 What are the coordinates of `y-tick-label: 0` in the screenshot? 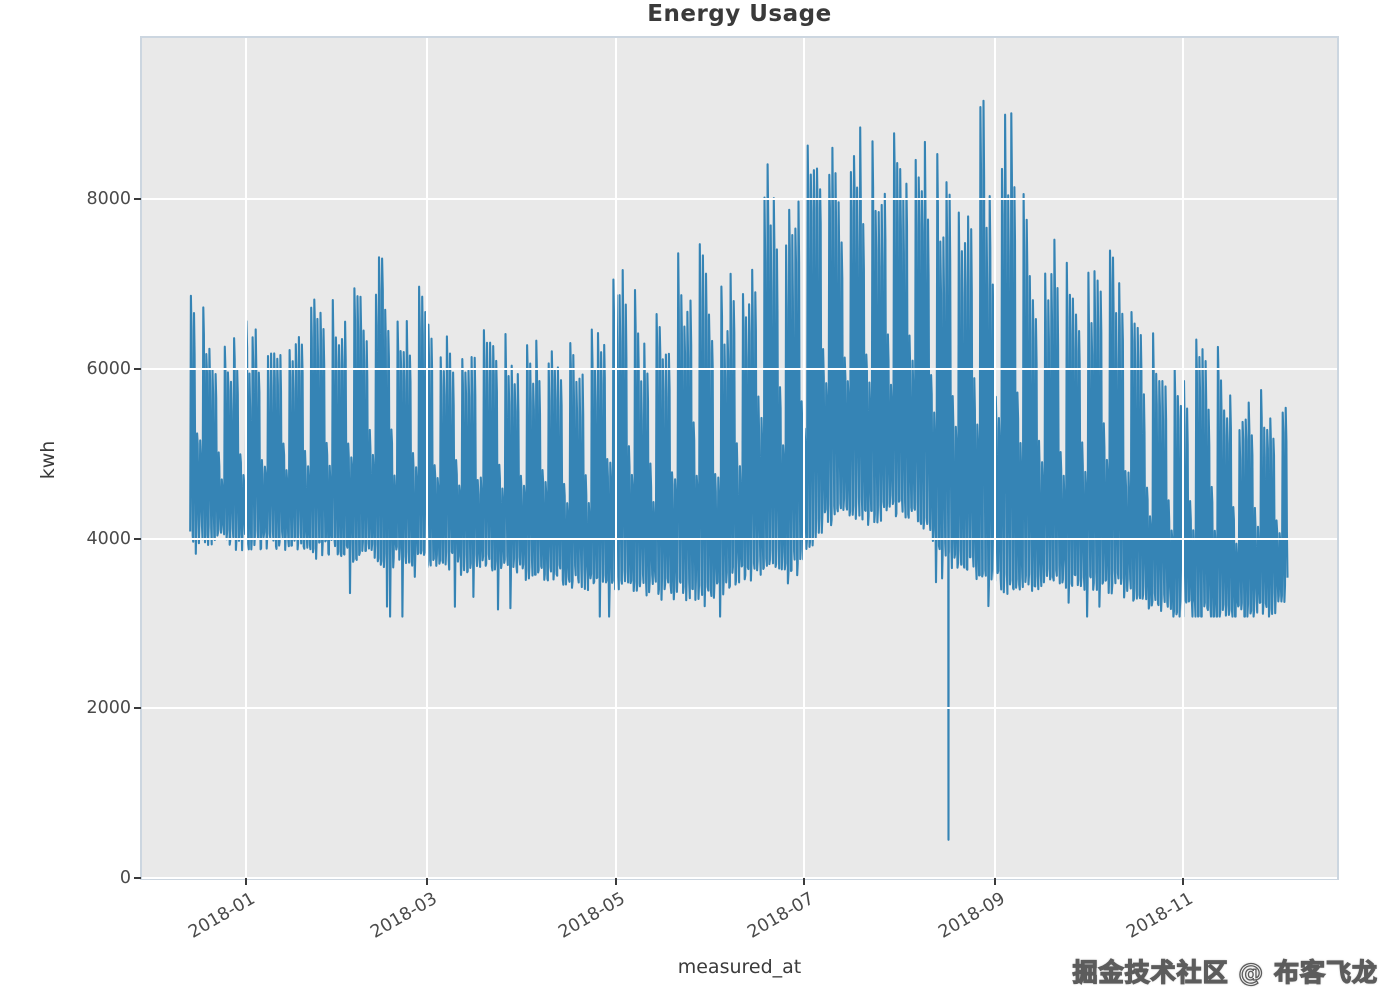 It's located at (125, 878).